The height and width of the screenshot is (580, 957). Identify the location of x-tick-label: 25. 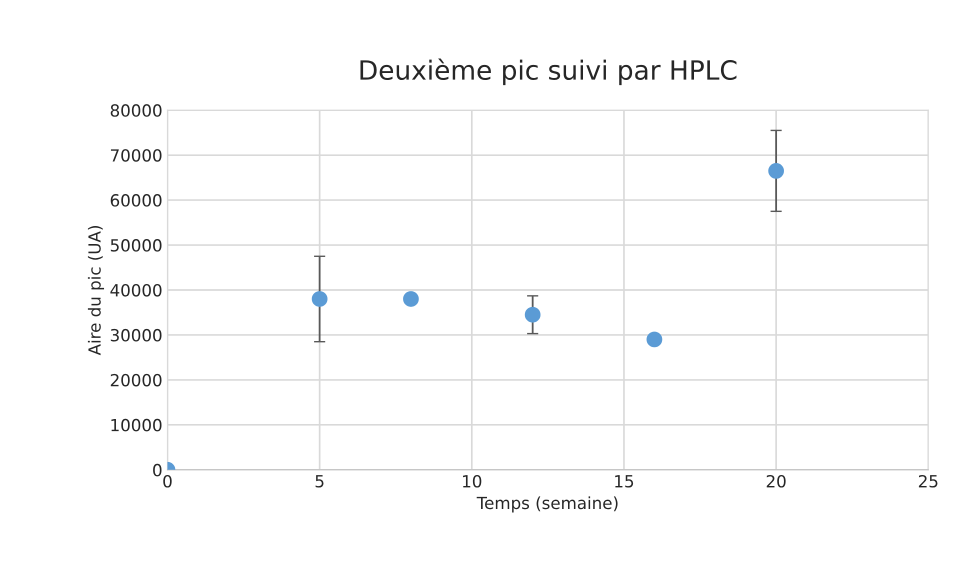
(928, 481).